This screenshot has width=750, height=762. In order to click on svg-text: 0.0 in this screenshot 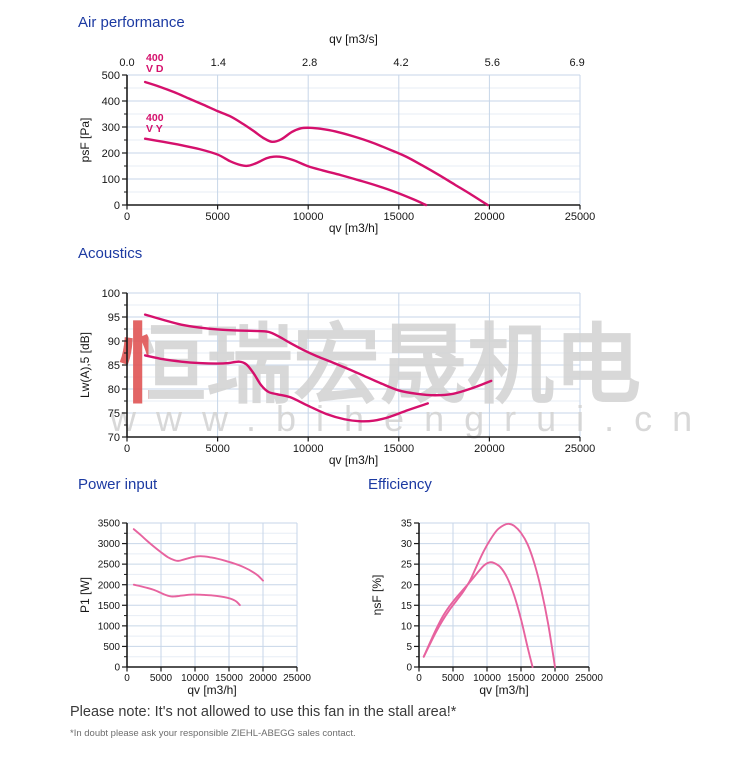, I will do `click(126, 63)`.